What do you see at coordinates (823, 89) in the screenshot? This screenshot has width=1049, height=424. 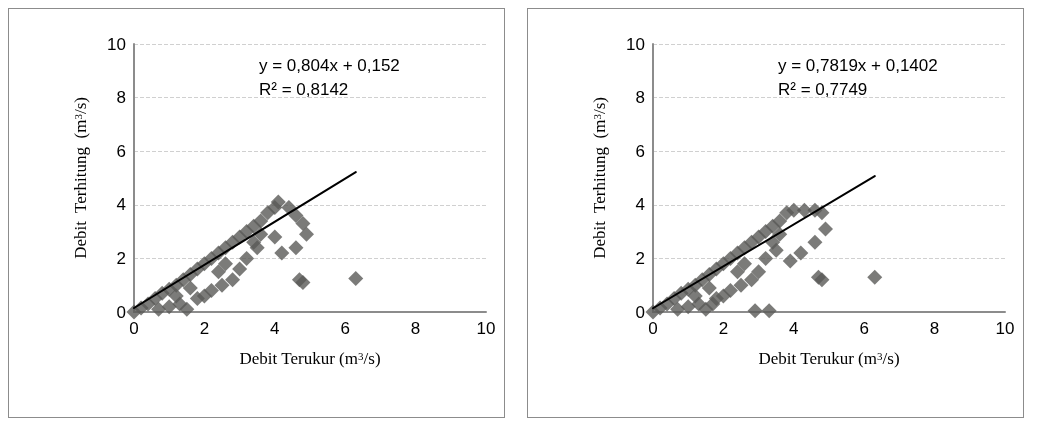 I see `annotation: R² = 0,7749` at bounding box center [823, 89].